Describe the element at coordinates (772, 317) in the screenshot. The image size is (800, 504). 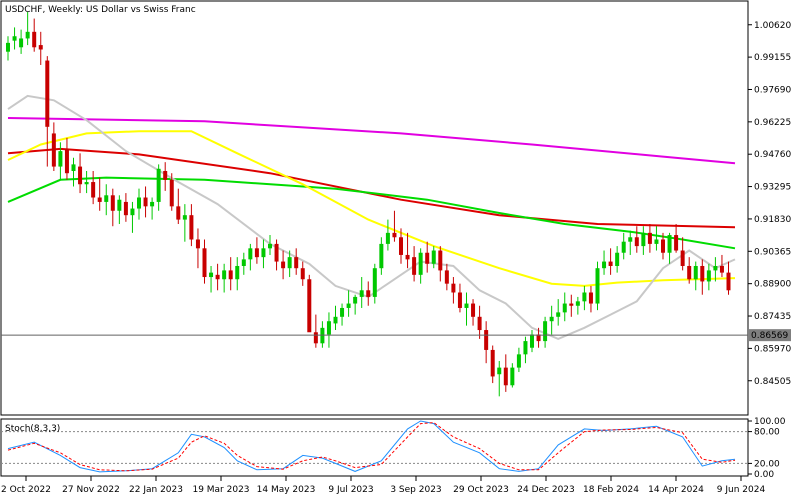
I see `price-tick-label: 0.87435` at that location.